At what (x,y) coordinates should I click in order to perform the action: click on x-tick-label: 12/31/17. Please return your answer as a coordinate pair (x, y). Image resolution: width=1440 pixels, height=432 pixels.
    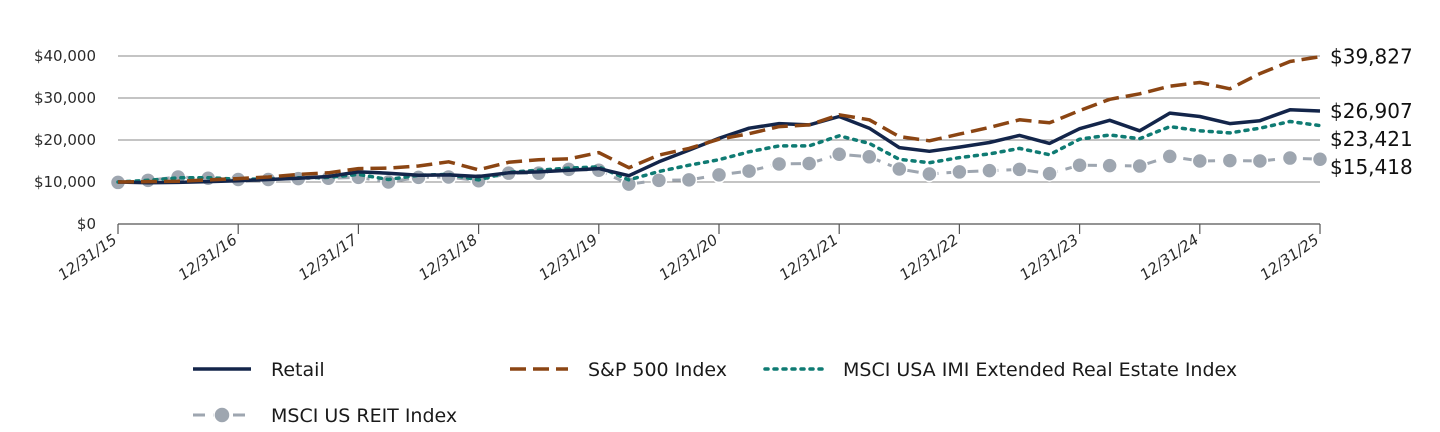
    Looking at the image, I should click on (328, 257).